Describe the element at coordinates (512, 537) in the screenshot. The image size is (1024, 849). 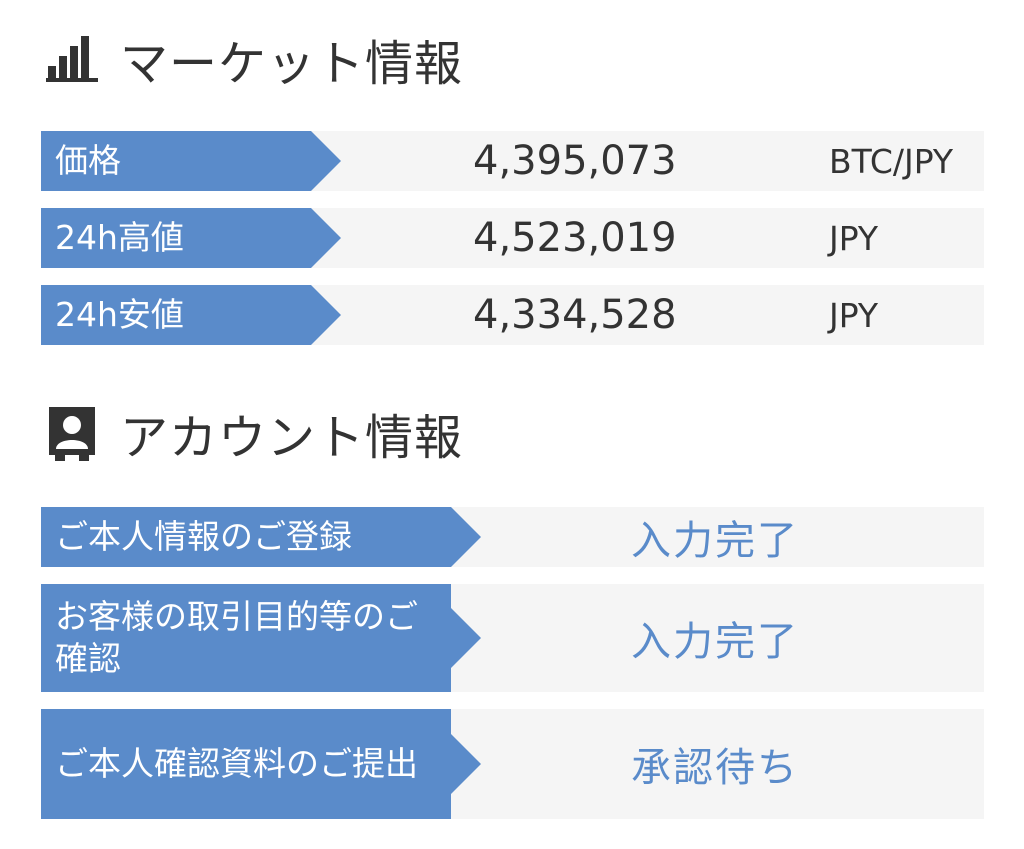
I see `account-row-personal-info: ご本人情報のご登録 入力完了` at that location.